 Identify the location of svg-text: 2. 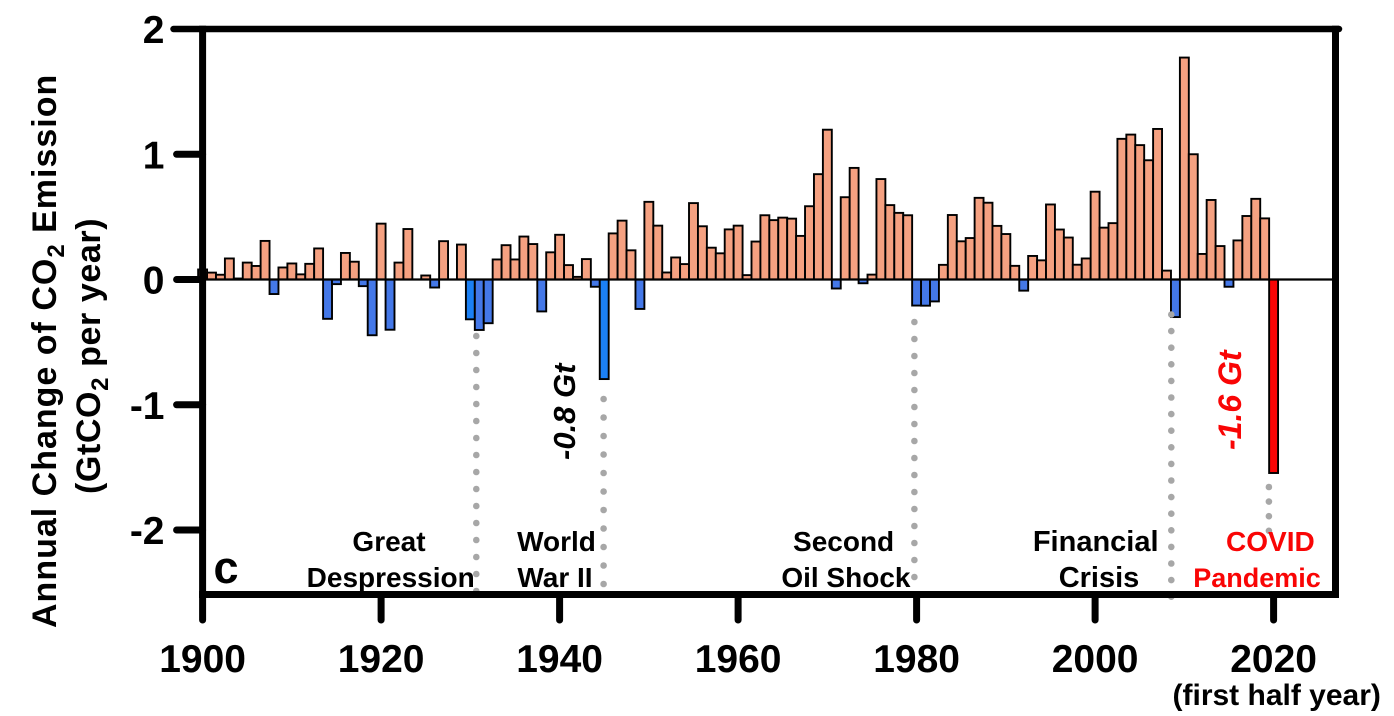
(154, 30).